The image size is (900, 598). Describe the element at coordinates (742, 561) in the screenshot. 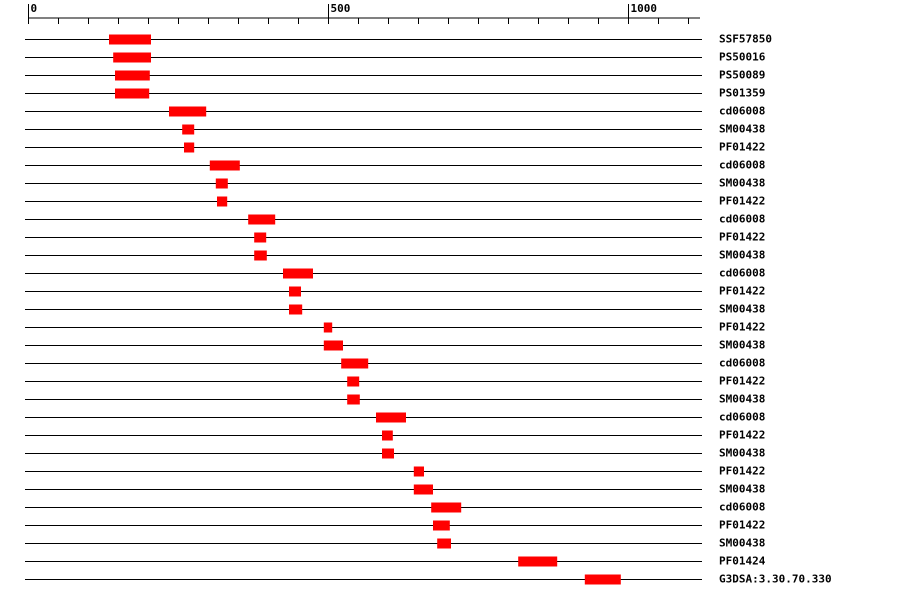

I see `row-label: PF01424` at that location.